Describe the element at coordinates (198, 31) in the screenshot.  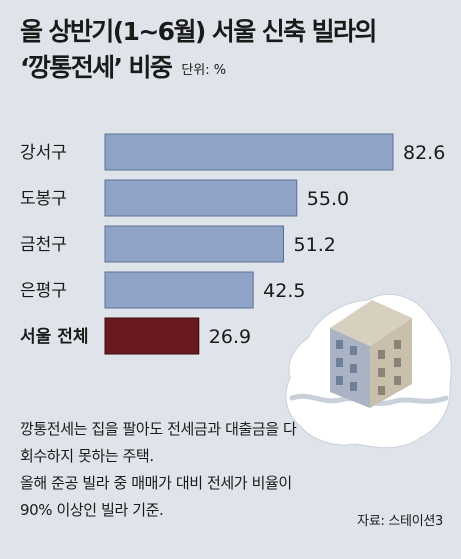
I see `chart-title-line1: 올 상반기(1~6월) 서울 신축 빌라의` at that location.